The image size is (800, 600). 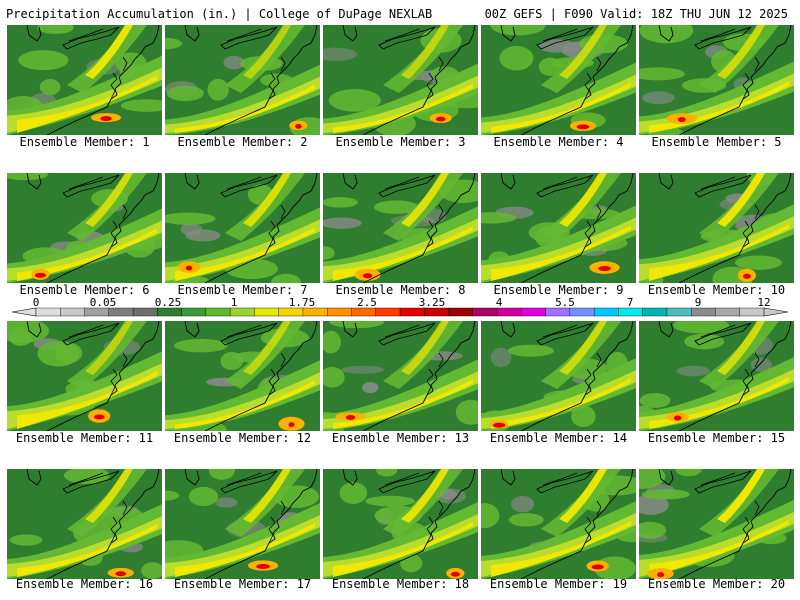 What do you see at coordinates (764, 302) in the screenshot?
I see `colorbar-tick-label: 12` at bounding box center [764, 302].